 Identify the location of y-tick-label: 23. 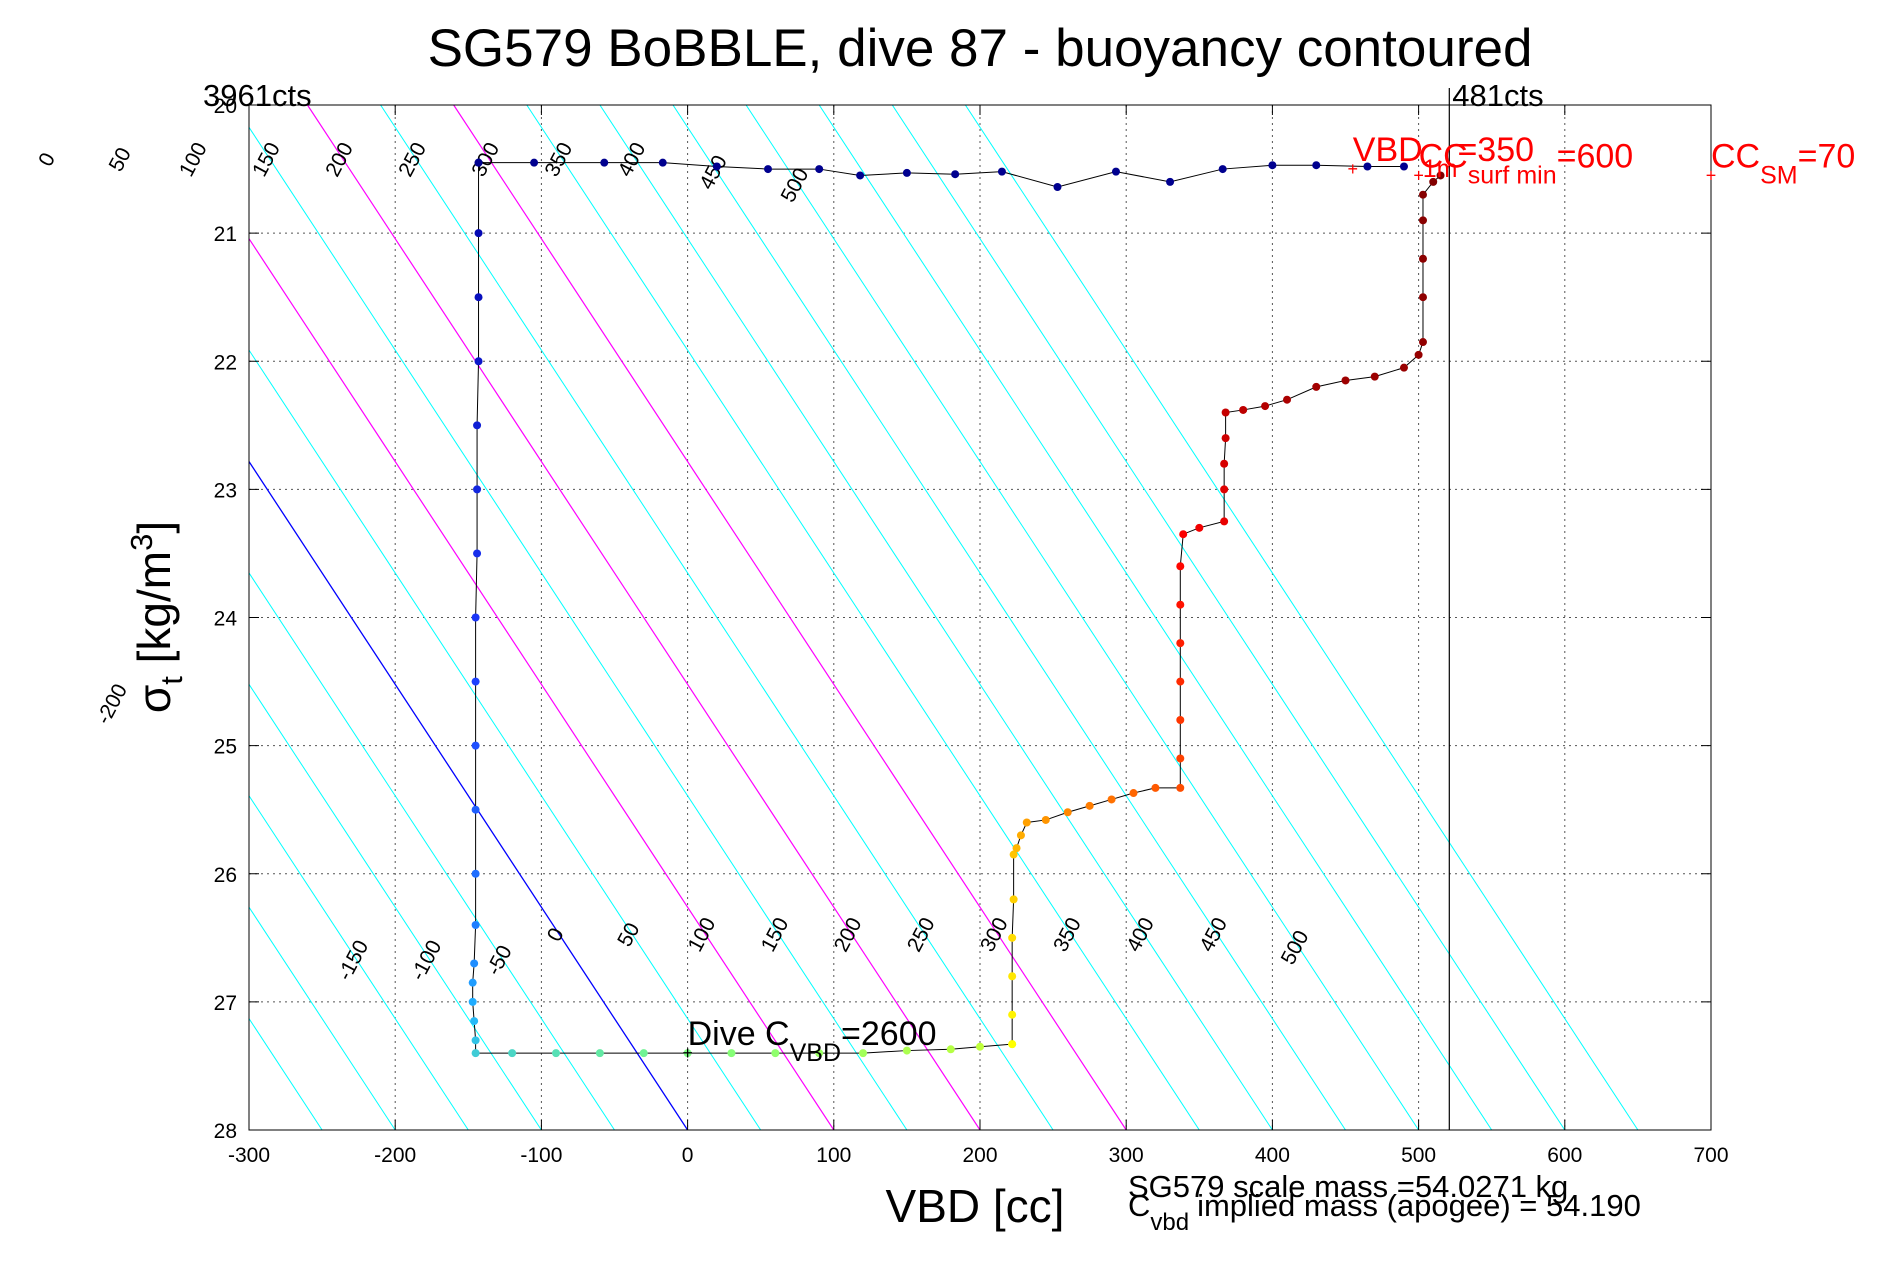
(225, 490).